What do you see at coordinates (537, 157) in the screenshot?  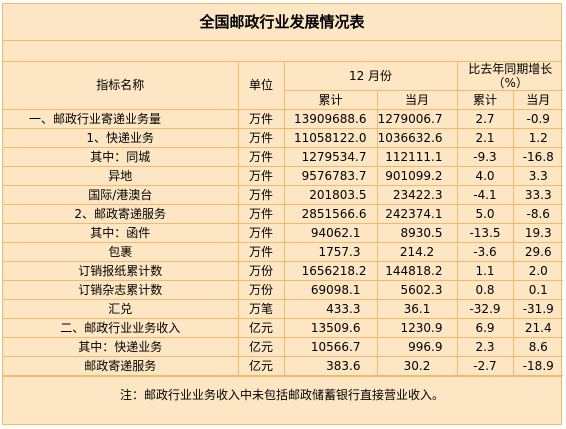 I see `row-yoy-month: -16.8` at bounding box center [537, 157].